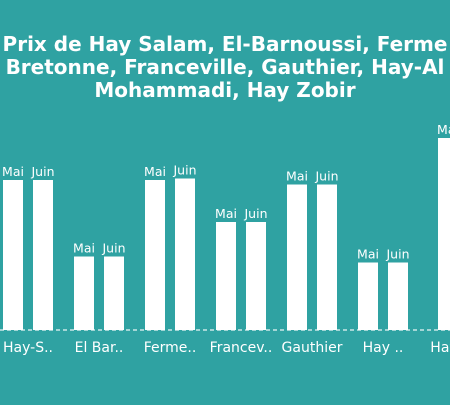 Image resolution: width=450 pixels, height=405 pixels. What do you see at coordinates (99, 348) in the screenshot?
I see `x-tick-label-1: El Bar..` at bounding box center [99, 348].